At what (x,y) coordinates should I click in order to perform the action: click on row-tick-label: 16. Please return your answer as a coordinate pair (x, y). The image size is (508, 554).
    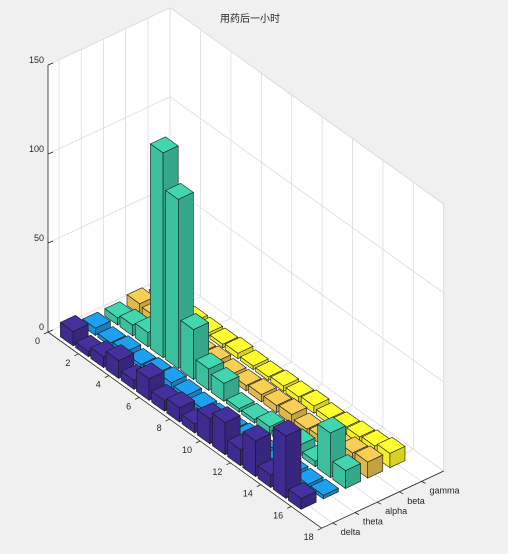
    Looking at the image, I should click on (278, 515).